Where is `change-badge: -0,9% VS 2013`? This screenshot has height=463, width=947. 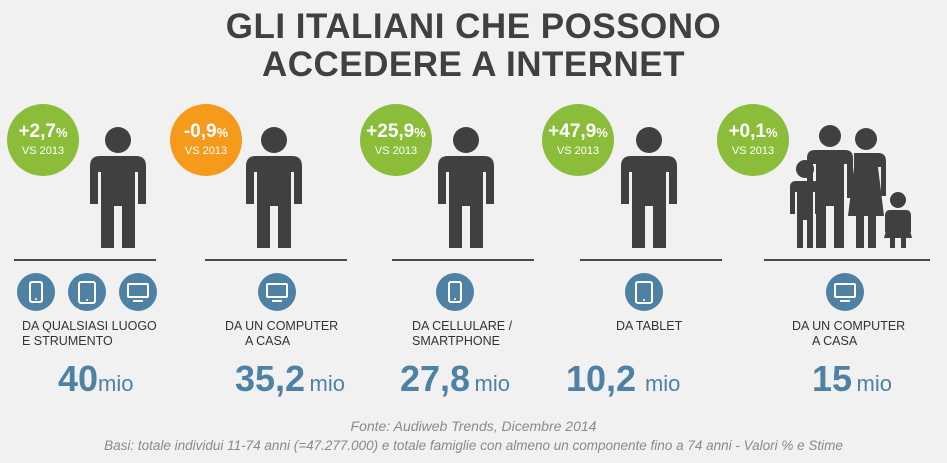
change-badge: -0,9% VS 2013 is located at coordinates (206, 140).